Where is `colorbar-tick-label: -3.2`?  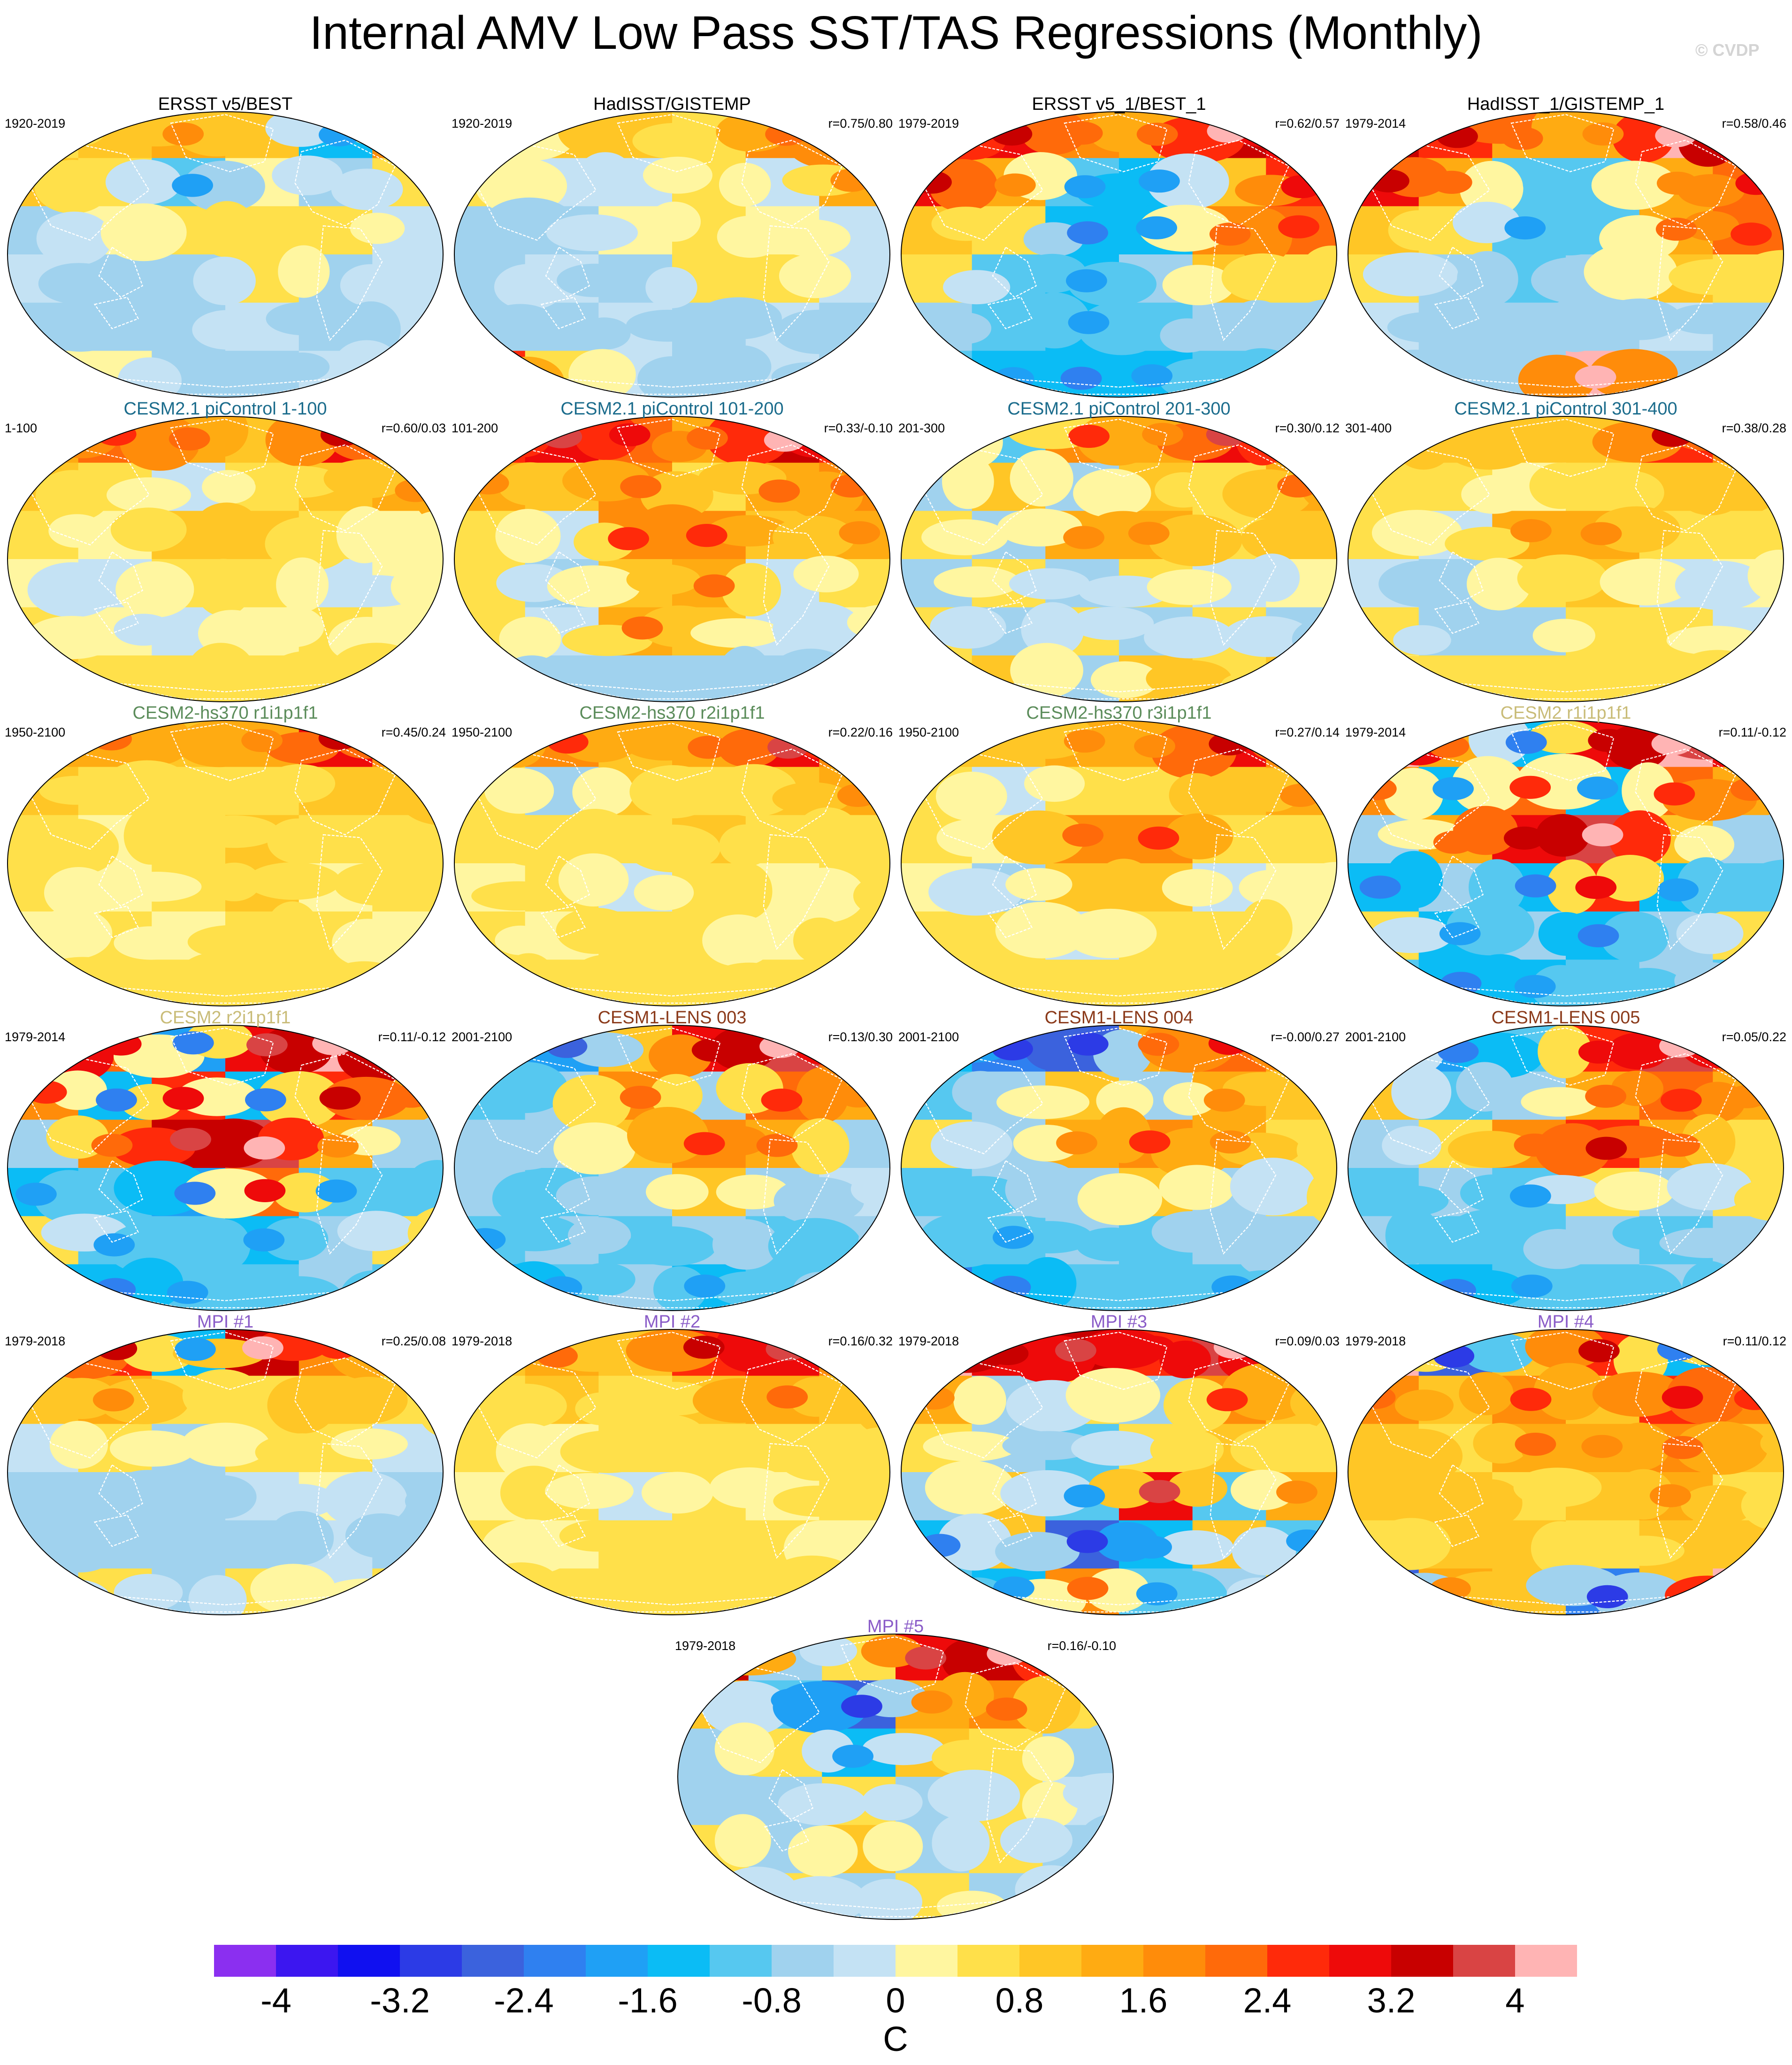 colorbar-tick-label: -3.2 is located at coordinates (400, 2000).